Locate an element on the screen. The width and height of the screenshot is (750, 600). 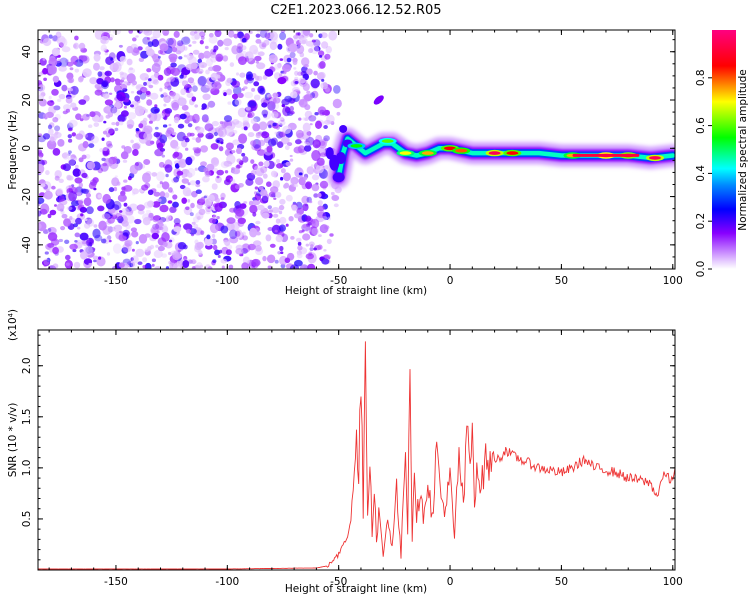
figure-title: C2E1.2023.066.12.52.R05 is located at coordinates (355, 10).